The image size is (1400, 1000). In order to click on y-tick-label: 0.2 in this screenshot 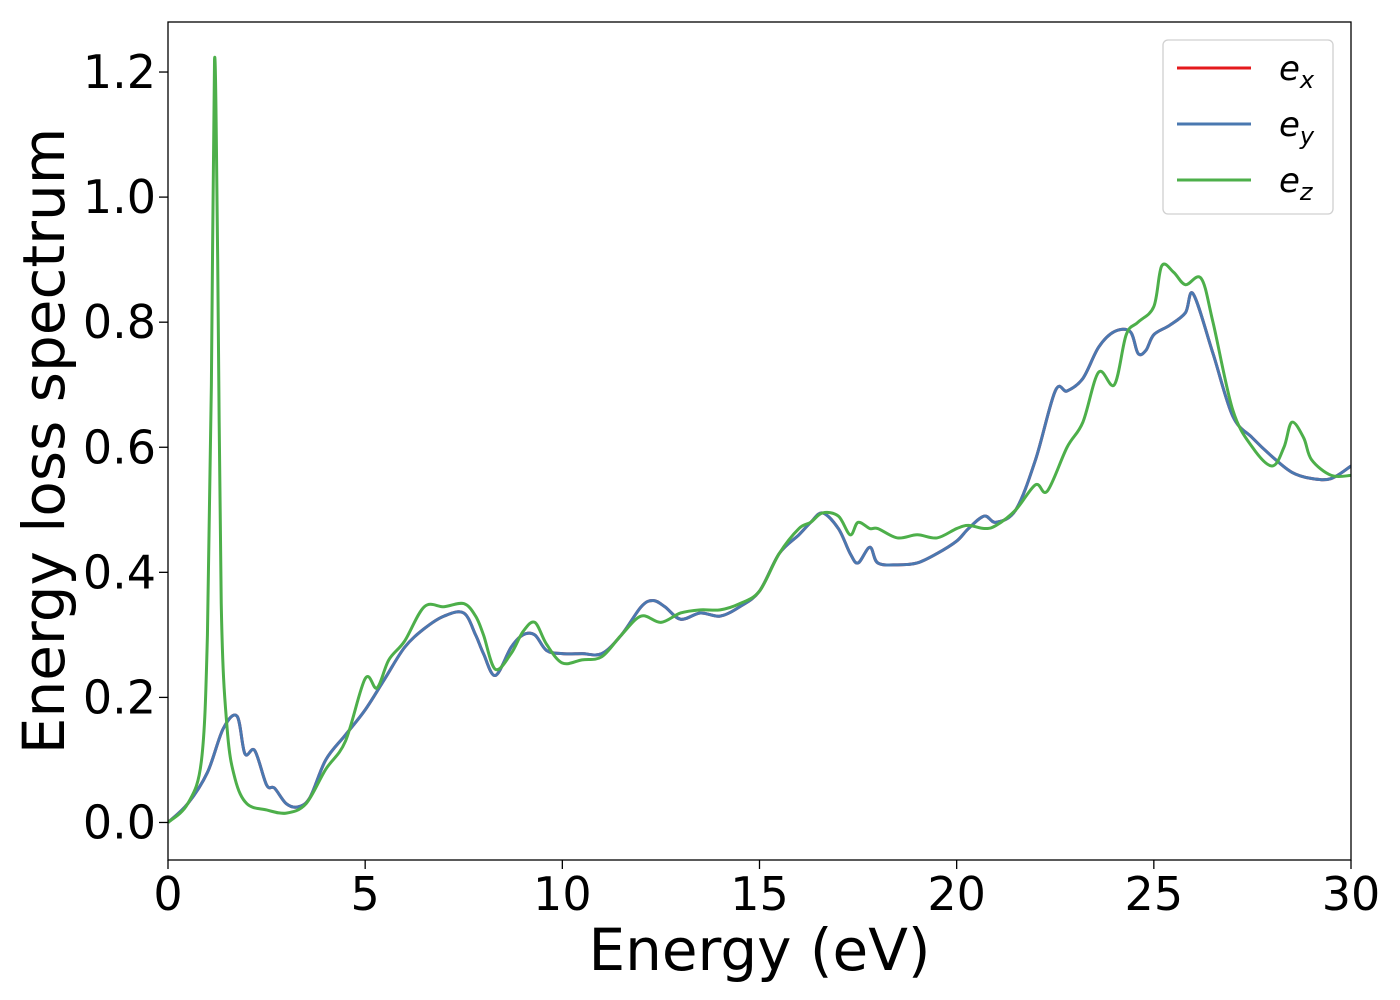, I will do `click(119, 697)`.